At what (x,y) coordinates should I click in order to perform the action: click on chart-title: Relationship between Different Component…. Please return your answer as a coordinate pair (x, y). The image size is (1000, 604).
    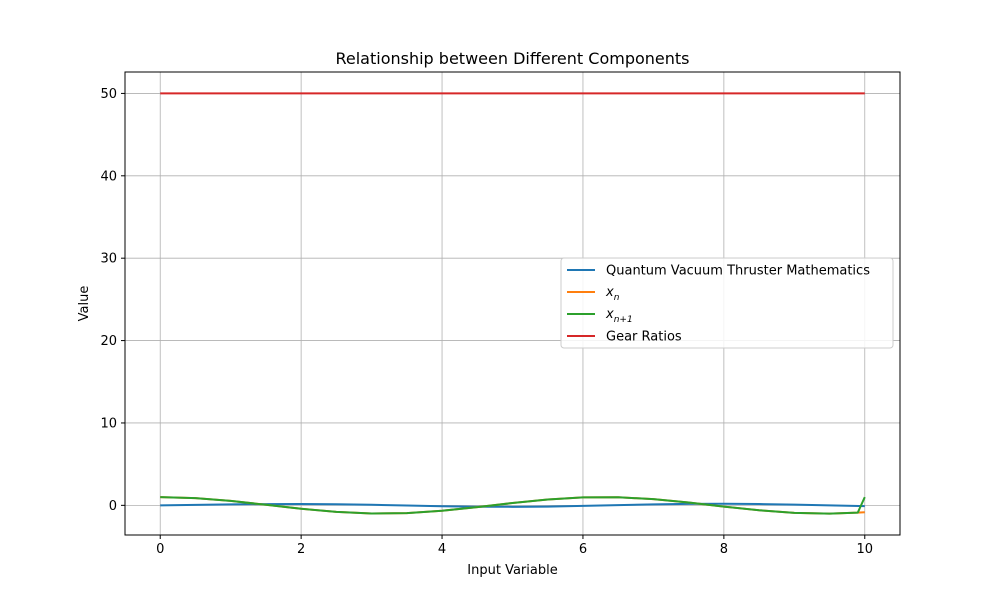
    Looking at the image, I should click on (512, 58).